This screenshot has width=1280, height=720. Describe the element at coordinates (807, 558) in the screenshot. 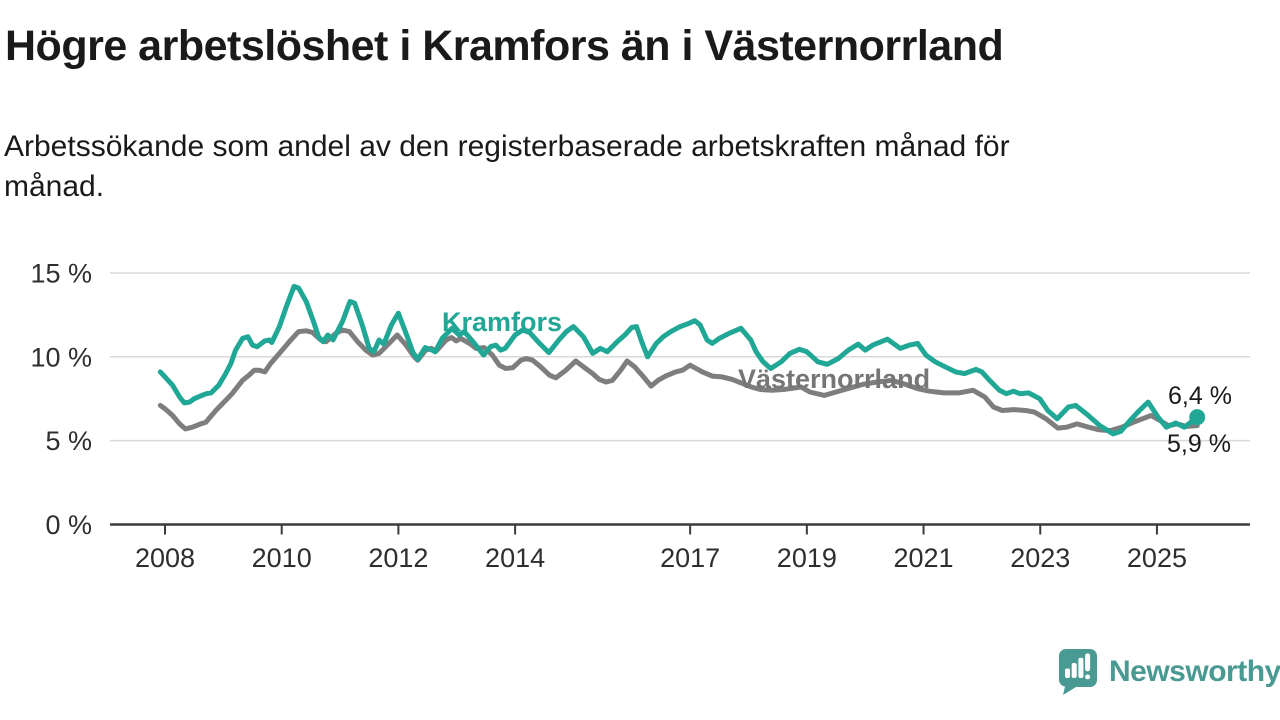

I see `x-axis-tick-label: 2019` at that location.